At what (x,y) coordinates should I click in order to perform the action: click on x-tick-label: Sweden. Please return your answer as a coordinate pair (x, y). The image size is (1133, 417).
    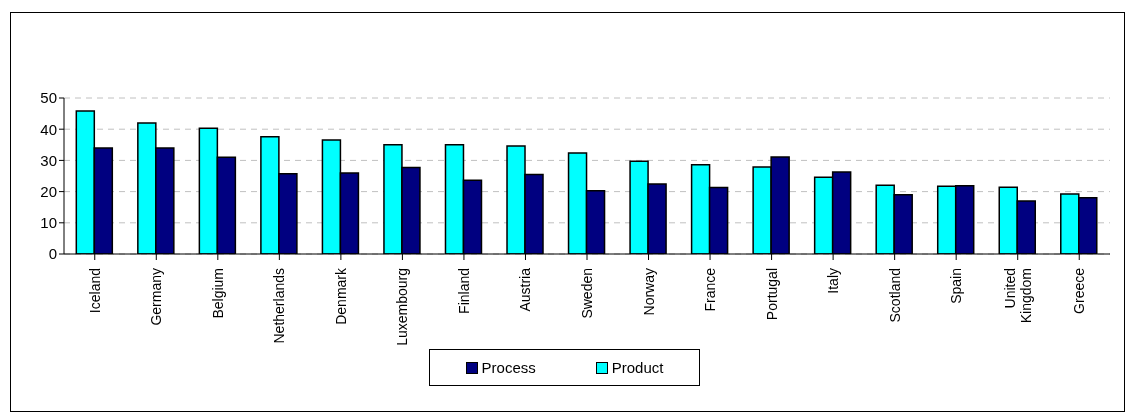
    Looking at the image, I should click on (587, 293).